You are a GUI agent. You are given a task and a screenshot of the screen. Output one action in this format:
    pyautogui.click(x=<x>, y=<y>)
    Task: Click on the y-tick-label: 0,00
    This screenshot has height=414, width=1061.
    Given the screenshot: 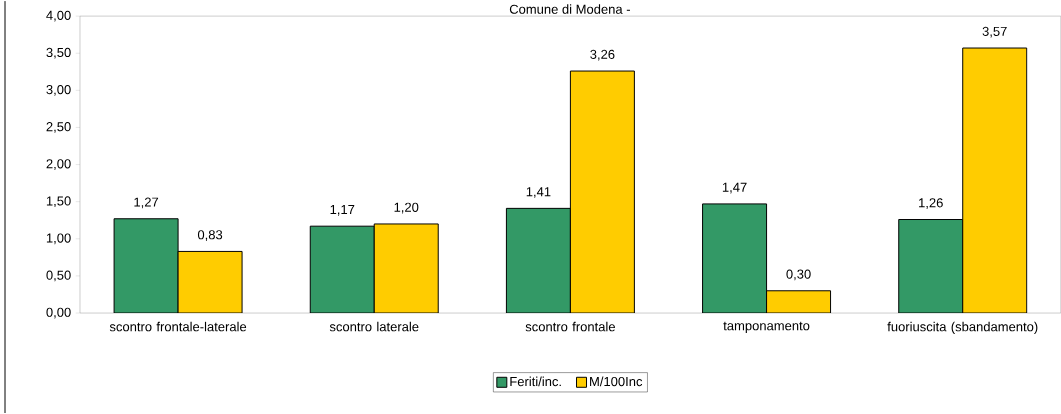 What is the action you would take?
    pyautogui.click(x=58, y=313)
    